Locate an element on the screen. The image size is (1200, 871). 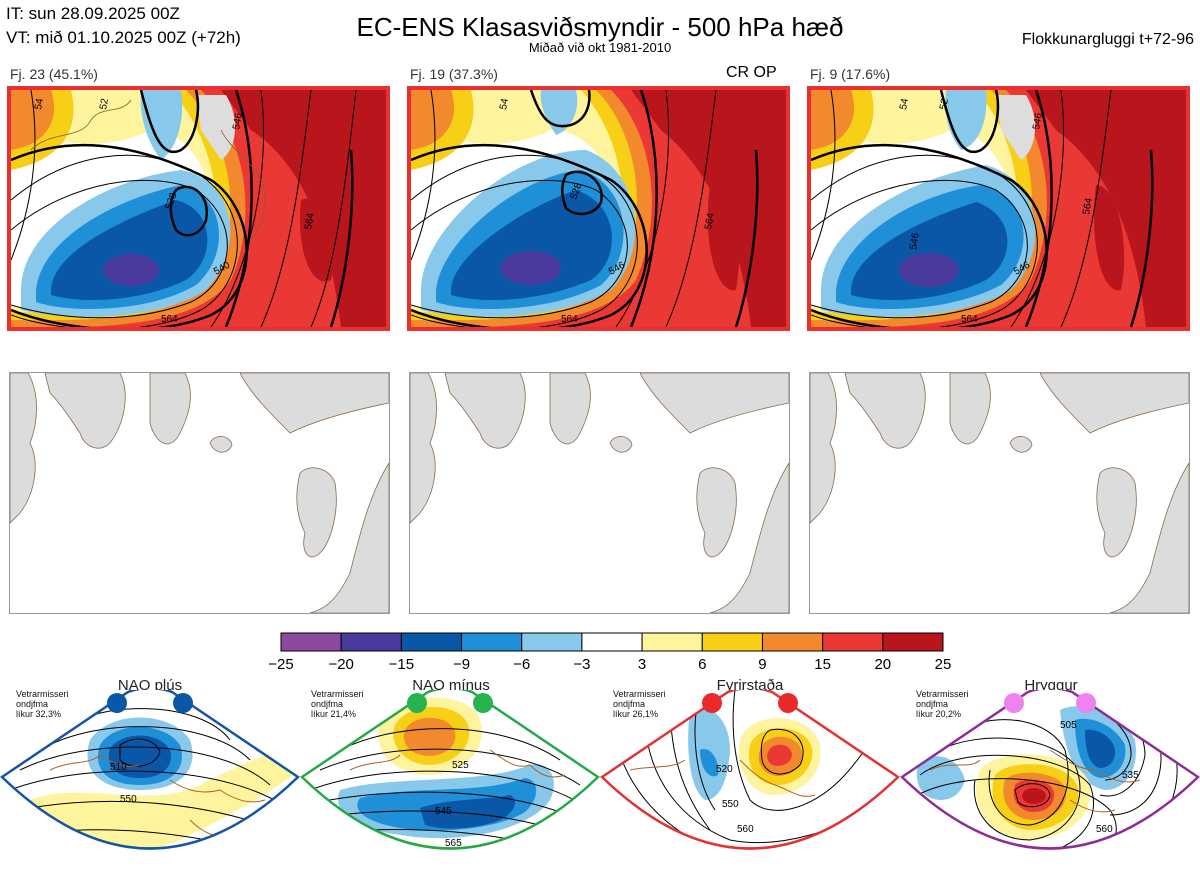
cluster-2-label: Fj. 19 (37.3%) is located at coordinates (454, 74).